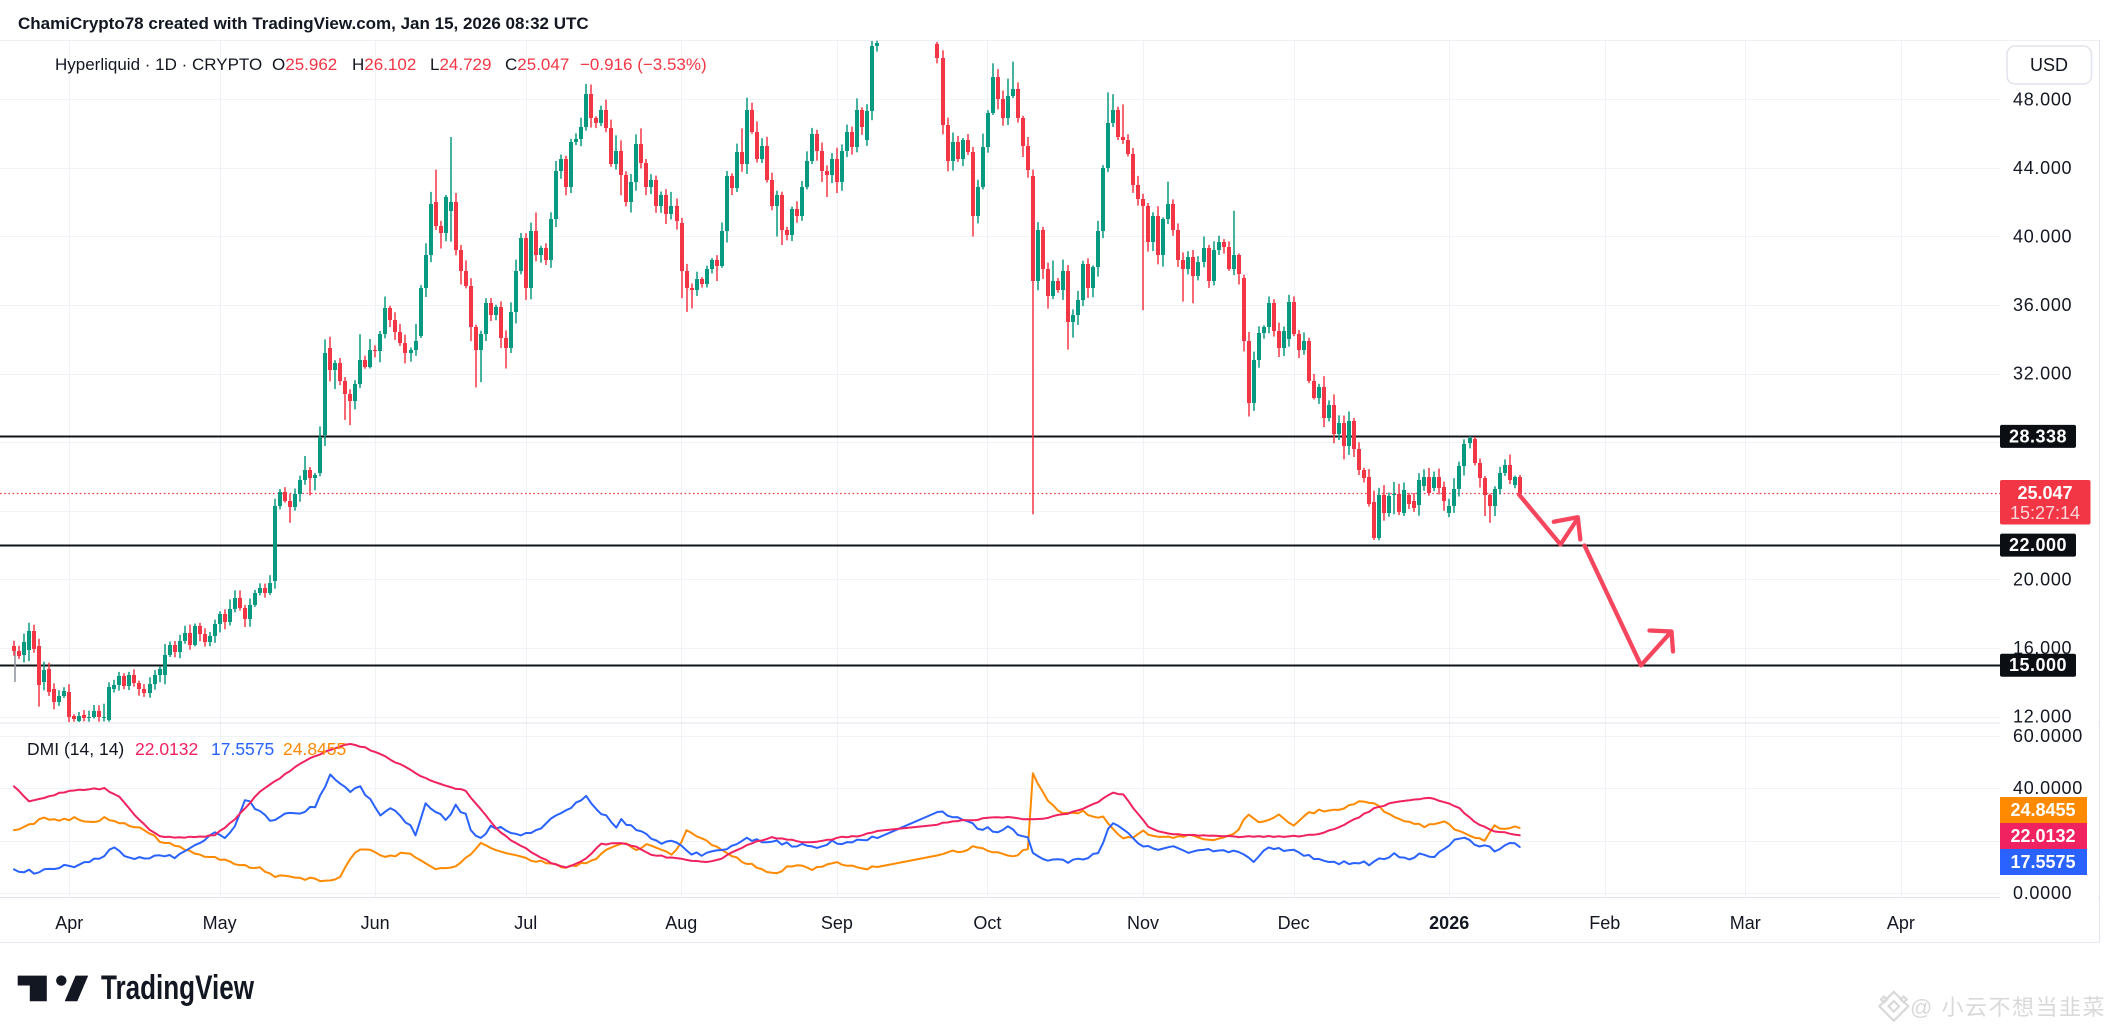 The image size is (2114, 1033). I want to click on svg-text: 22.000, so click(2038, 545).